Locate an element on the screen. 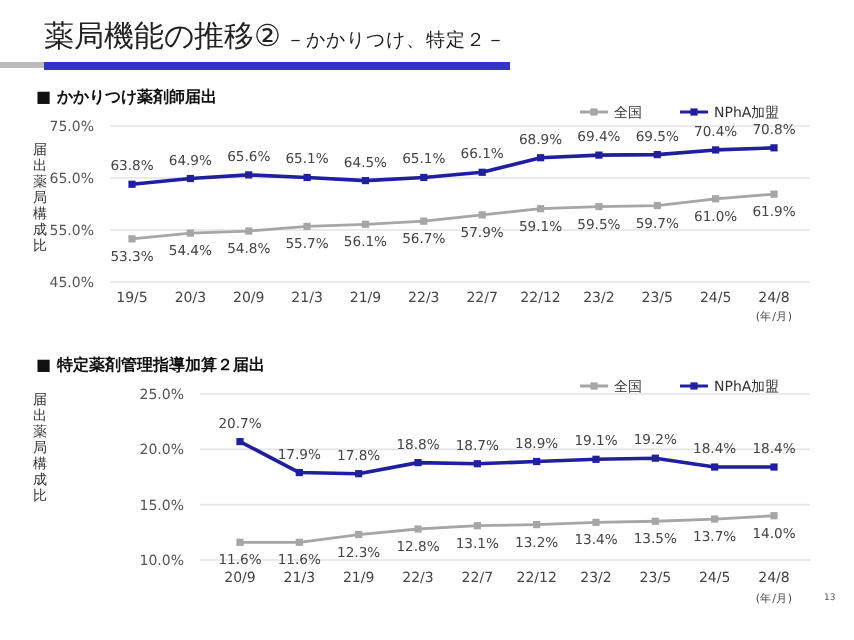 The width and height of the screenshot is (854, 640). text: ■ かかりつけ薬剤師届出 is located at coordinates (126, 96).